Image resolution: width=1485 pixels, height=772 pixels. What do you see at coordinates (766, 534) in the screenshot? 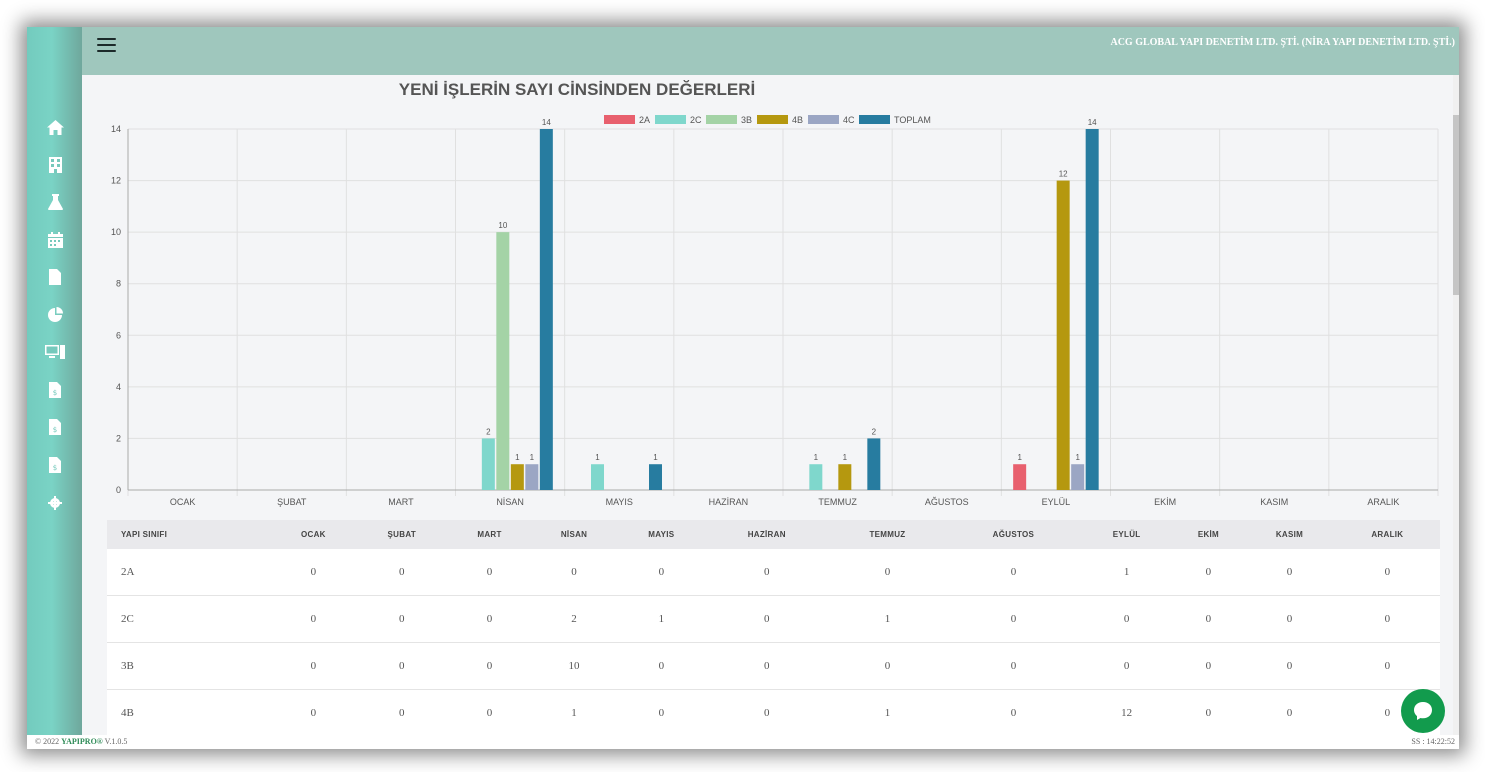
I see `column-header-month: HAZİRAN` at bounding box center [766, 534].